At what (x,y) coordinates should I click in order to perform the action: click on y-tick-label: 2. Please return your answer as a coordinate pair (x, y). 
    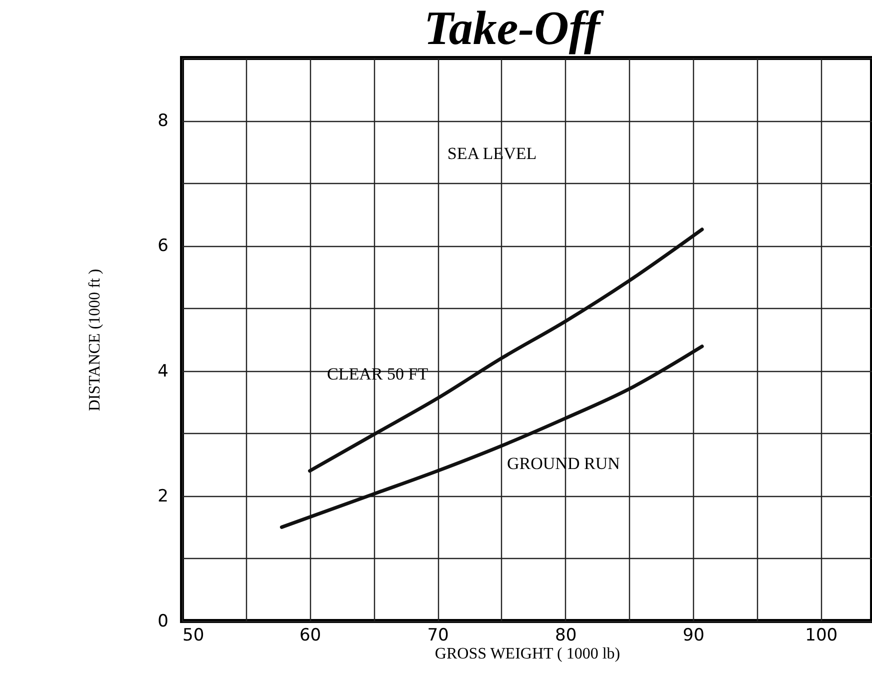
    Looking at the image, I should click on (163, 496).